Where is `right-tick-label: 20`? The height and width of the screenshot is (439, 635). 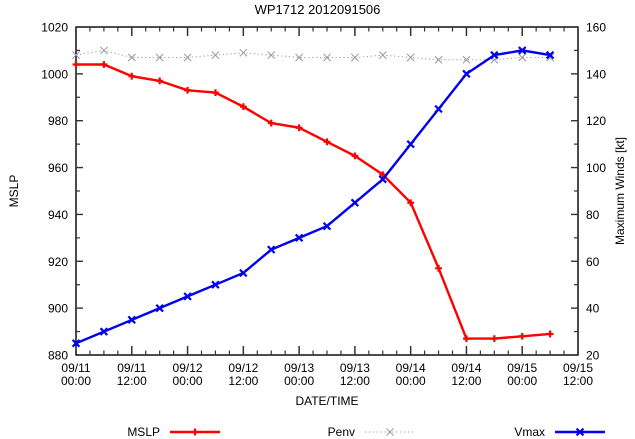
right-tick-label: 20 is located at coordinates (593, 356).